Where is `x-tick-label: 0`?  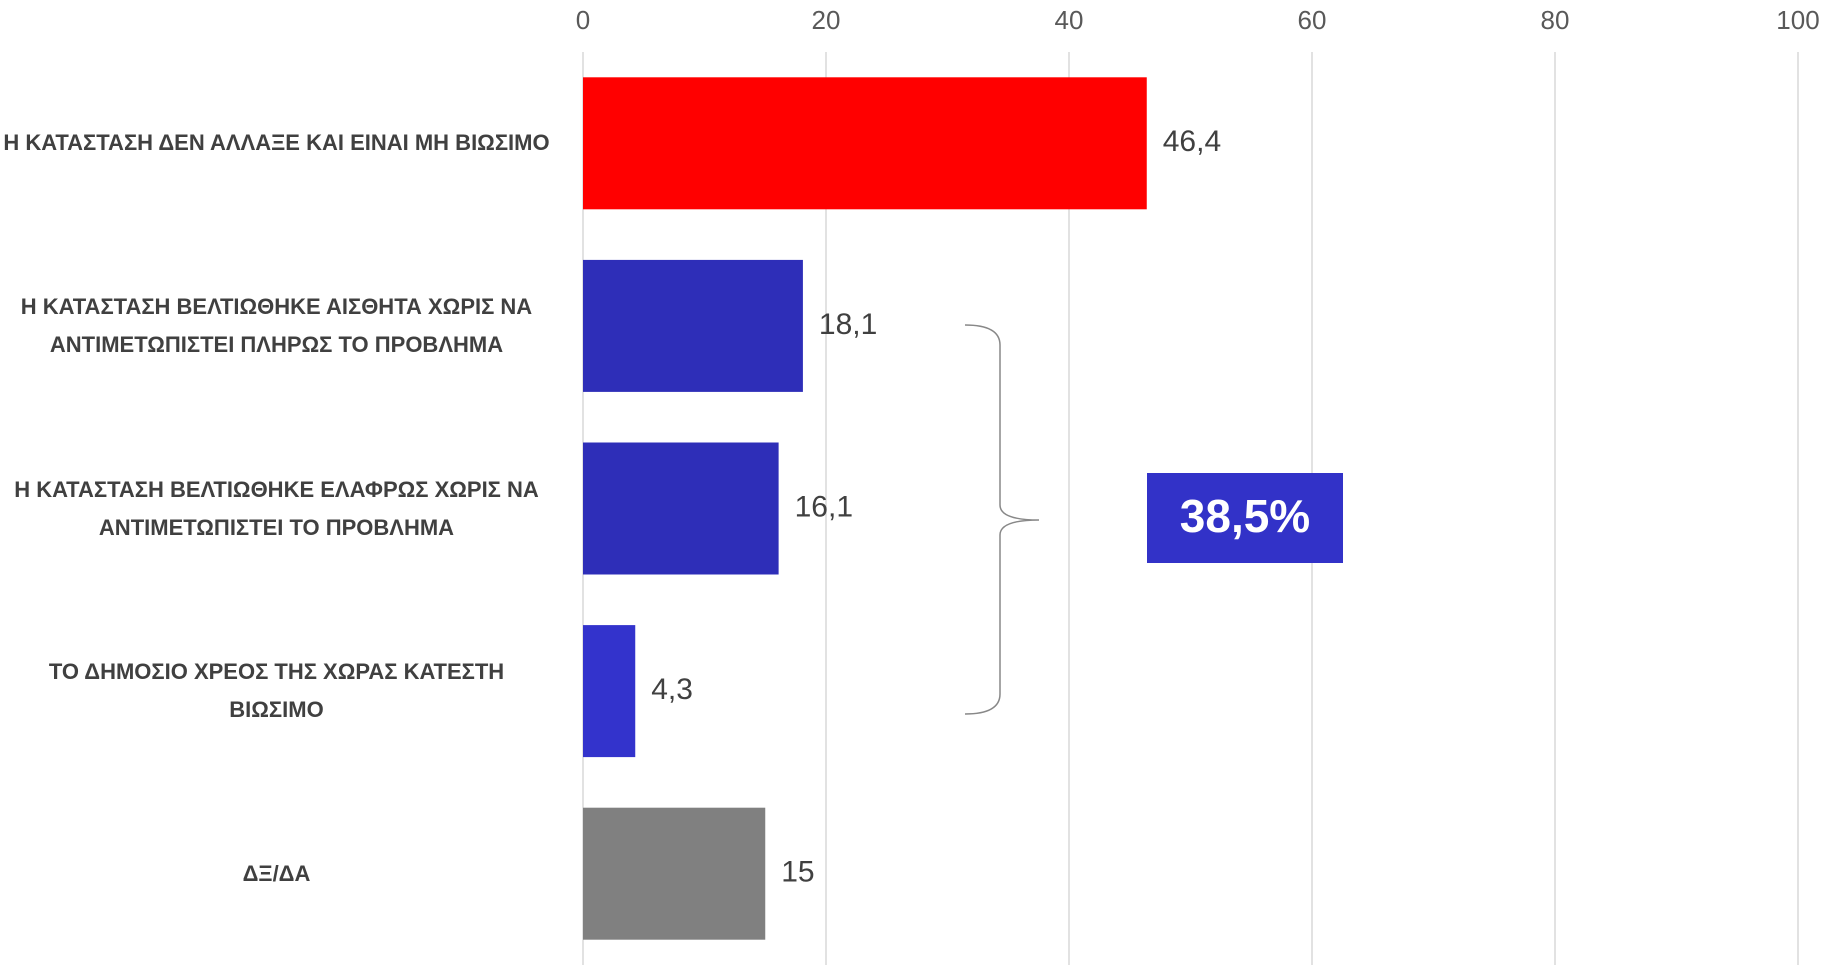 x-tick-label: 0 is located at coordinates (583, 20).